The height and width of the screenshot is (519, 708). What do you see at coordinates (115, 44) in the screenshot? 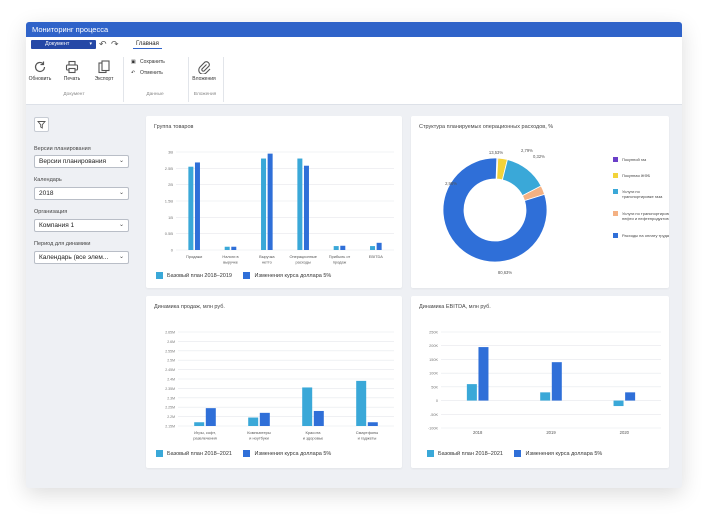
I see `redo-icon: ↷` at bounding box center [115, 44].